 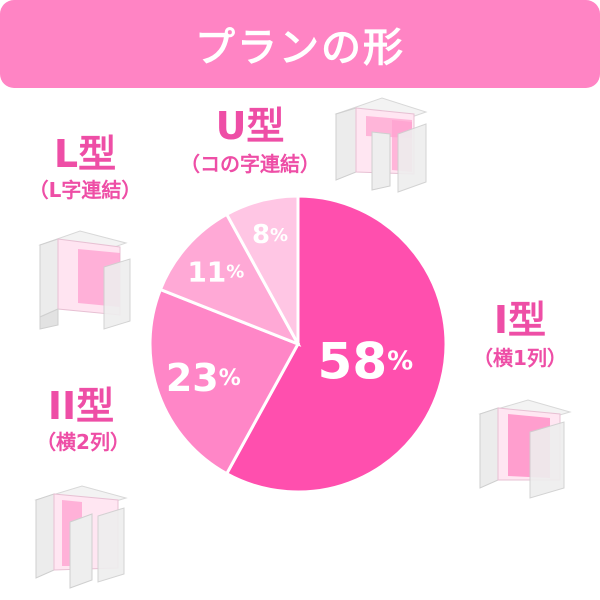 What do you see at coordinates (525, 449) in the screenshot?
I see `i-shape-room-icon` at bounding box center [525, 449].